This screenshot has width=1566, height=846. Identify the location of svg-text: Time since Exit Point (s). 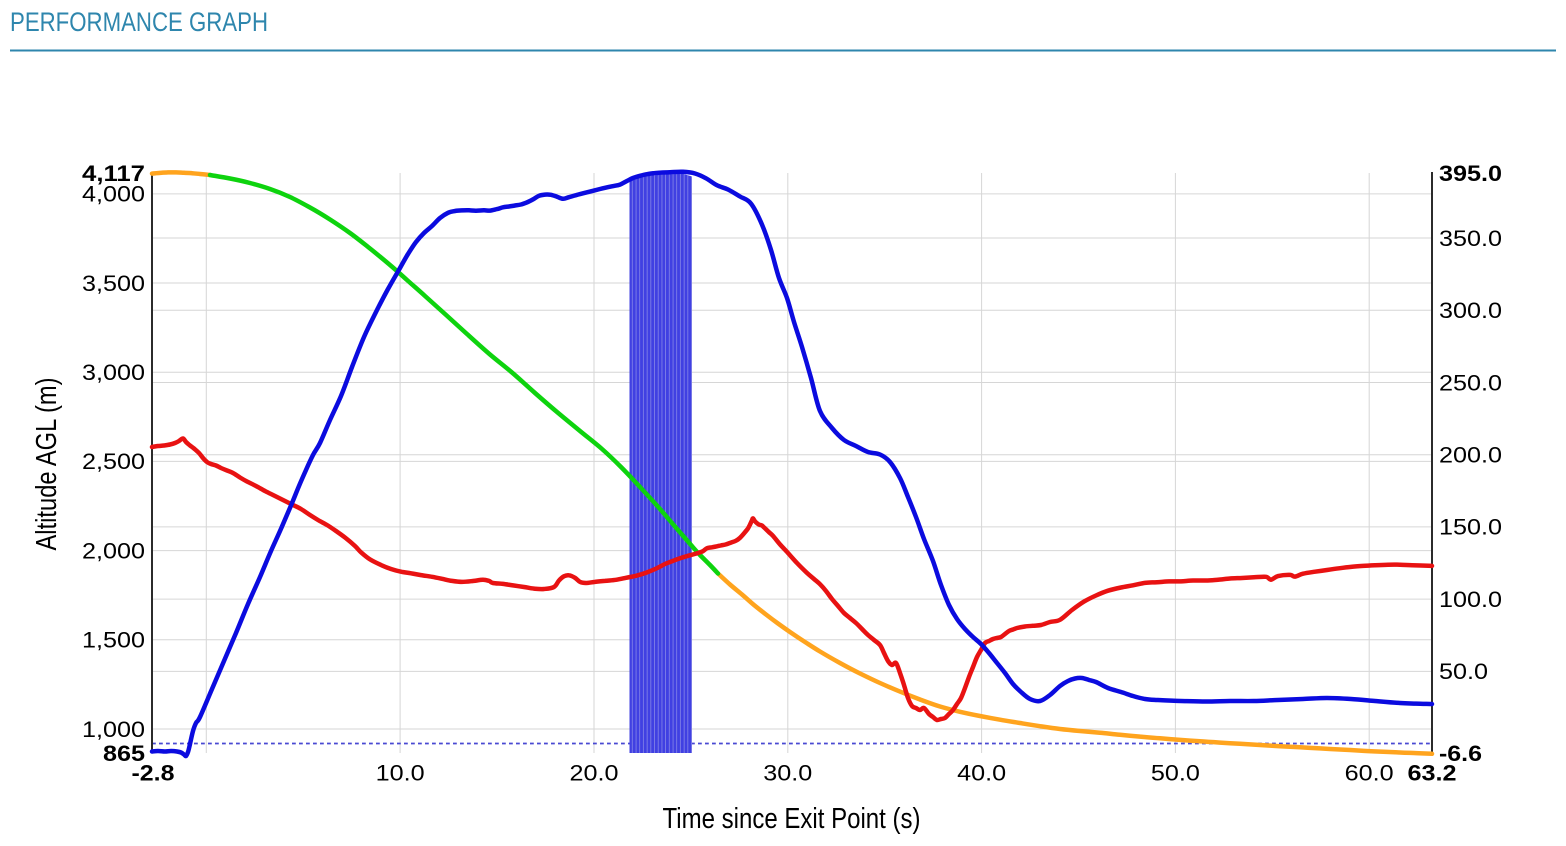
(792, 819).